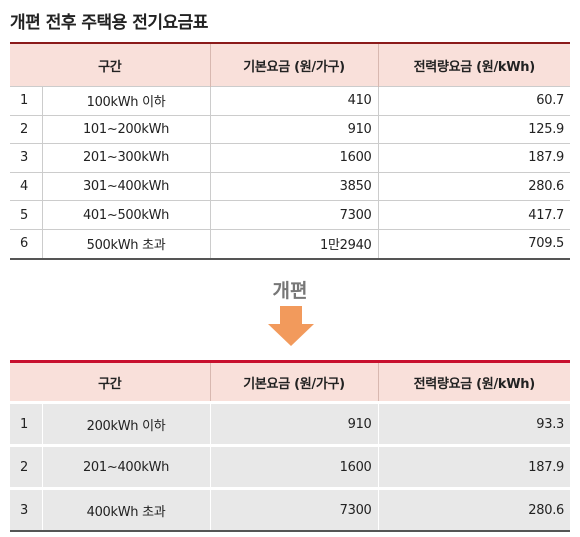  Describe the element at coordinates (126, 467) in the screenshot. I see `cell: 201~400kWh` at that location.